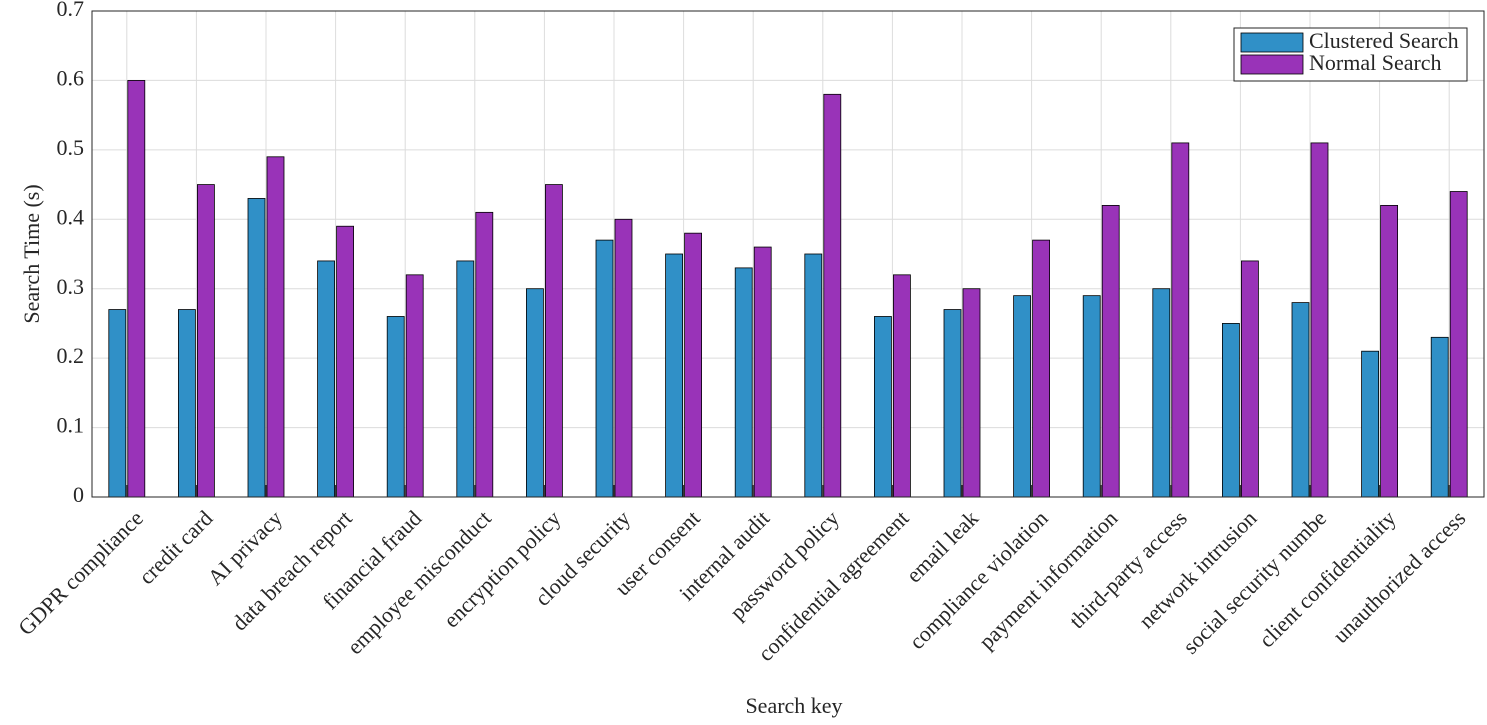  I want to click on x-tick-label: network intrusion, so click(1198, 569).